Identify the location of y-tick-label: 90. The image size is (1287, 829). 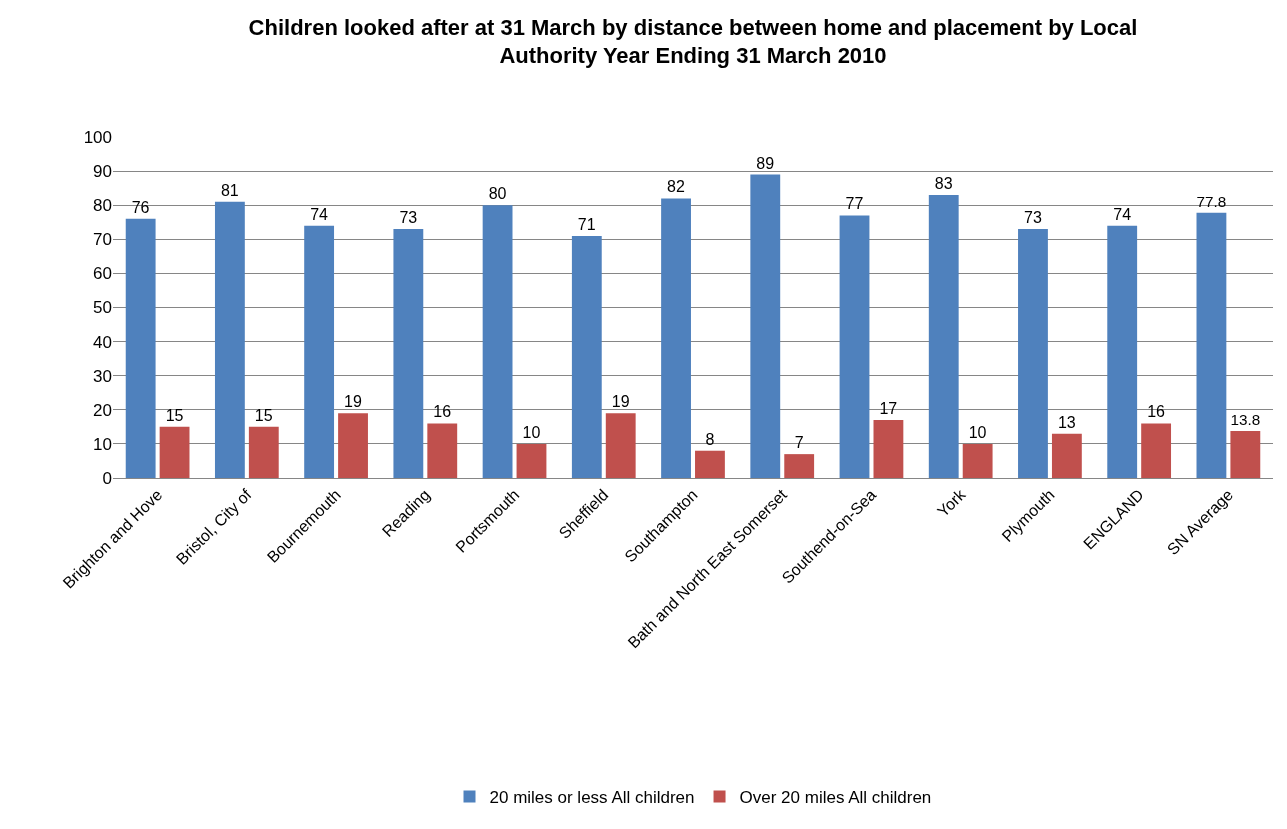
(102, 172).